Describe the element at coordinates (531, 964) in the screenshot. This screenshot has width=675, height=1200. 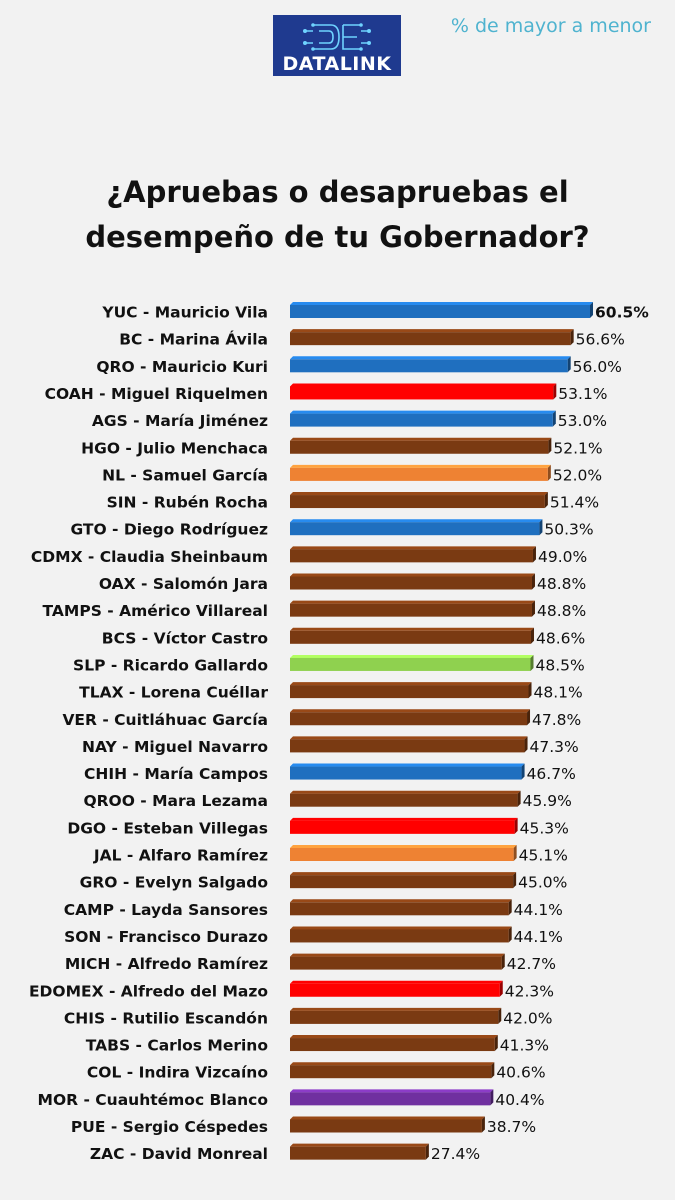
I see `value-label: 42.7%` at that location.